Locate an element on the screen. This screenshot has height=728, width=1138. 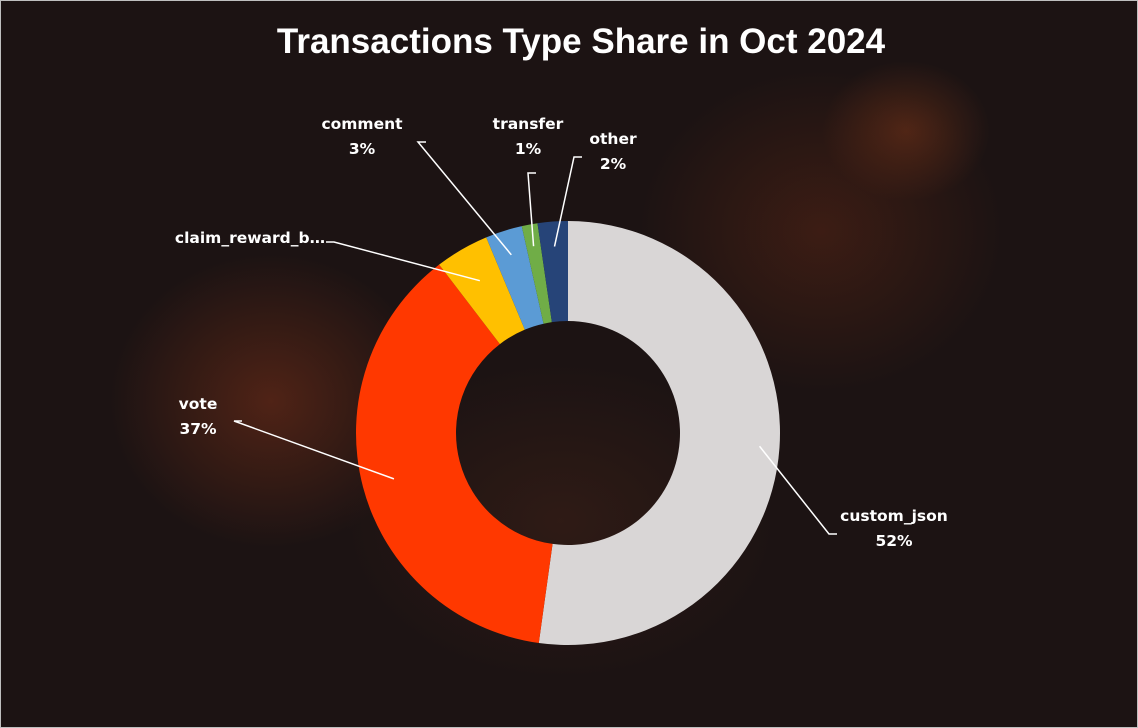
slice-label-name: custom_json is located at coordinates (894, 516).